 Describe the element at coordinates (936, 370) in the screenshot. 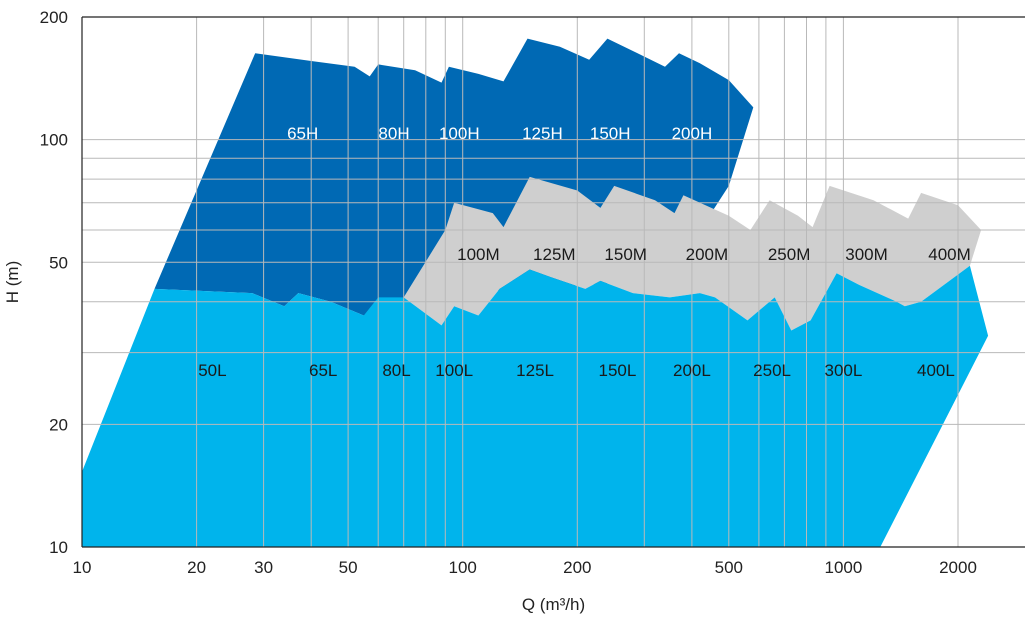

I see `label-400l: 400L` at that location.